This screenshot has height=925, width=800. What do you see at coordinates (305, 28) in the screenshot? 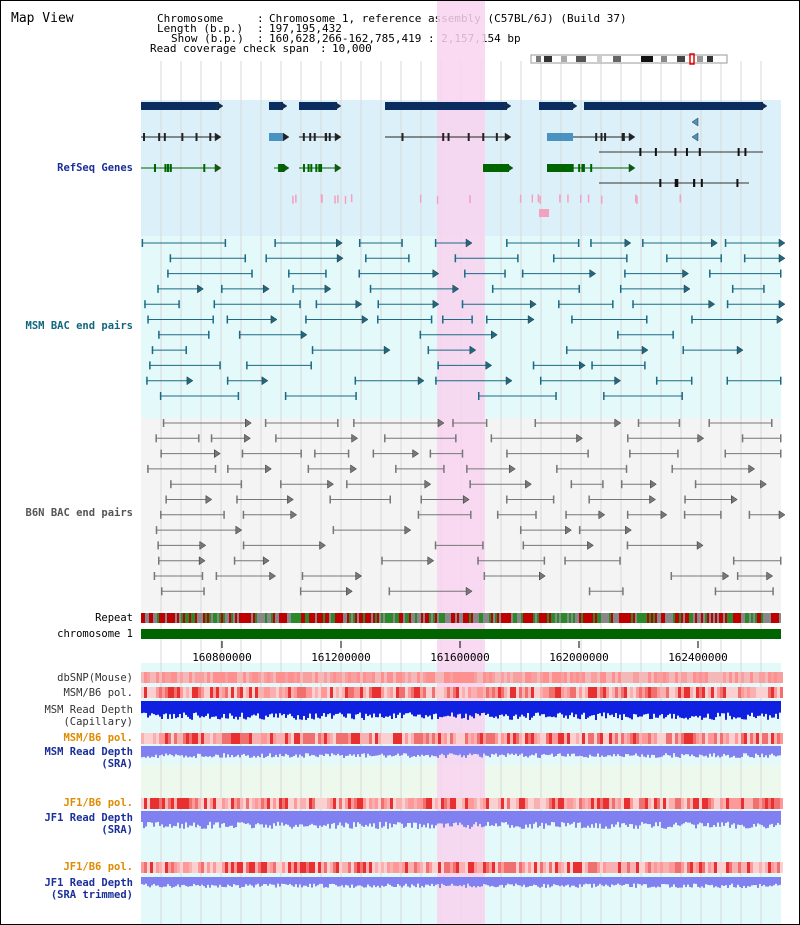
I see `length-value: 197,195,432` at bounding box center [305, 28].